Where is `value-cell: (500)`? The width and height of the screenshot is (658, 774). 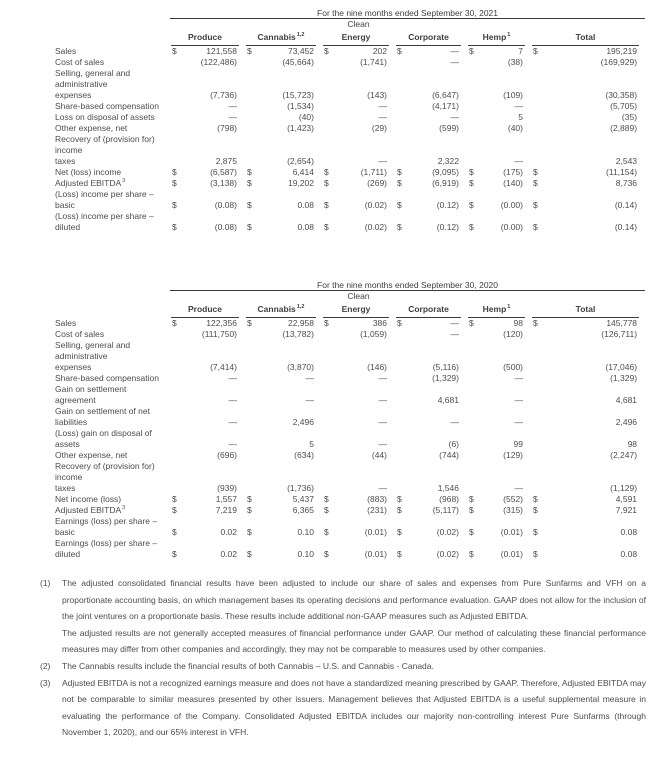
value-cell: (500) is located at coordinates (499, 356).